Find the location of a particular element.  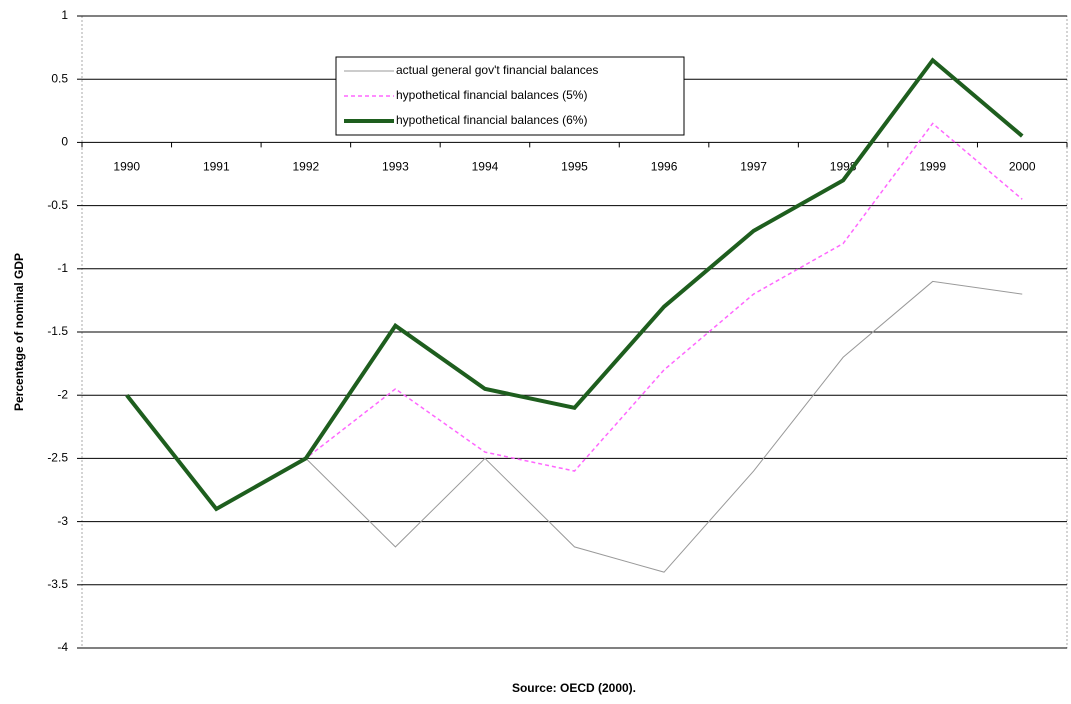

x-tick-label: 1990 is located at coordinates (126, 167).